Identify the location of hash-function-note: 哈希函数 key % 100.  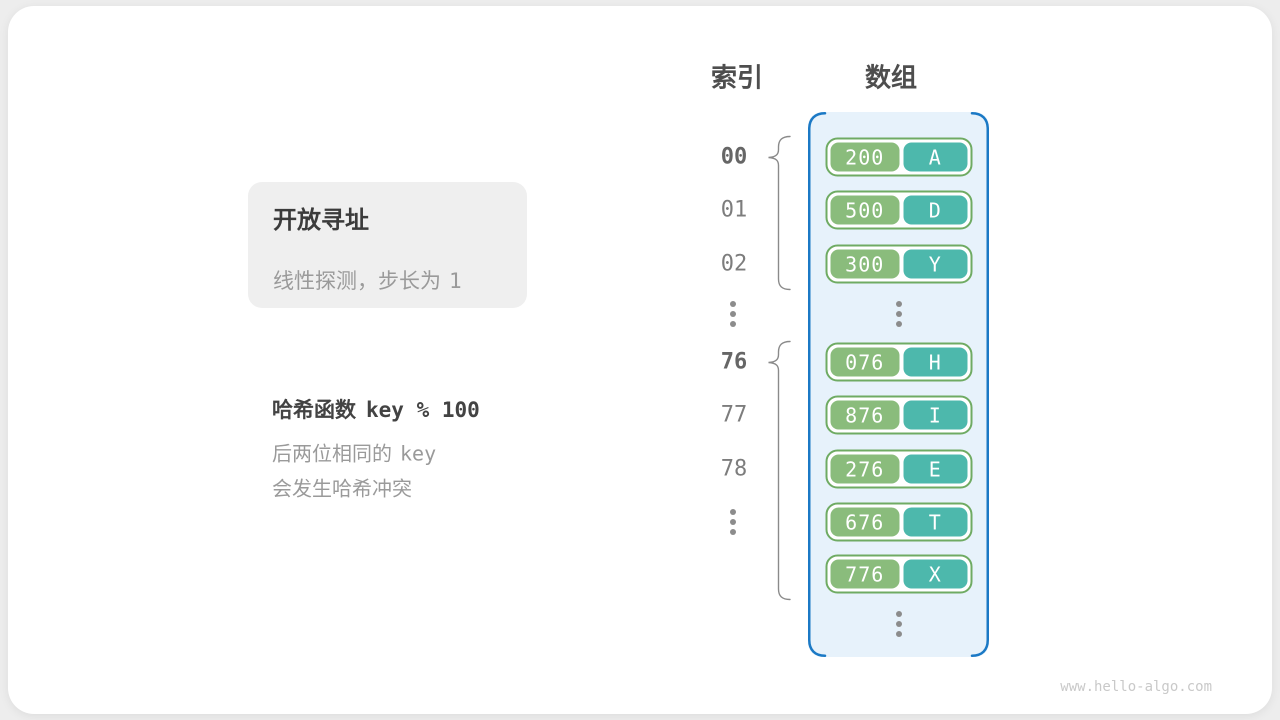
(376, 409).